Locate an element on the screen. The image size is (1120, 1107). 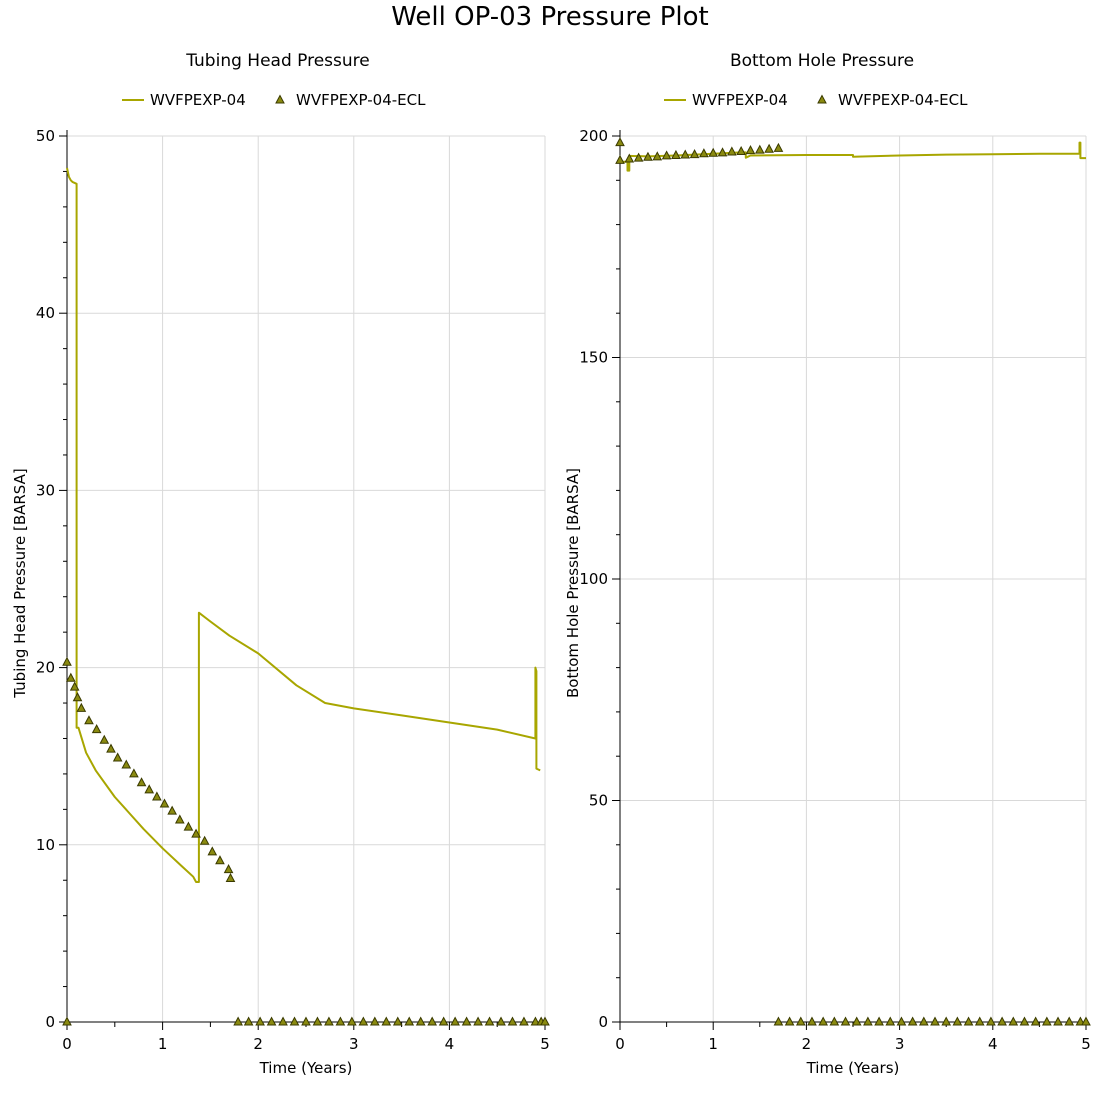
panel-title: Tubing Head Pressure is located at coordinates (277, 61).